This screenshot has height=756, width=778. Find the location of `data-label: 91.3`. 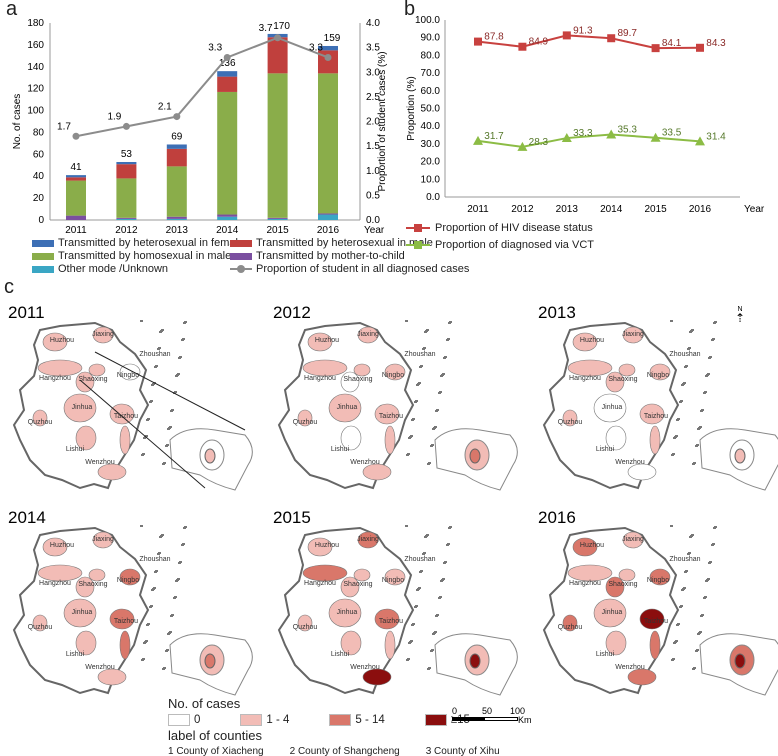

data-label: 91.3 is located at coordinates (583, 30).